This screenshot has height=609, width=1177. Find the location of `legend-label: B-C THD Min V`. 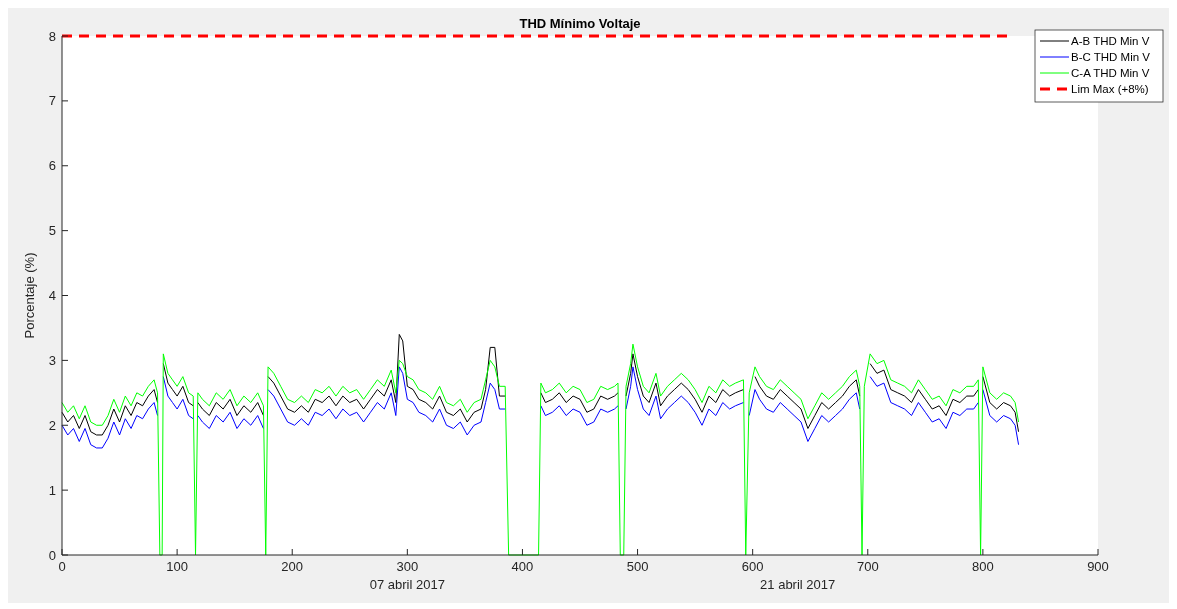

legend-label: B-C THD Min V is located at coordinates (1111, 57).